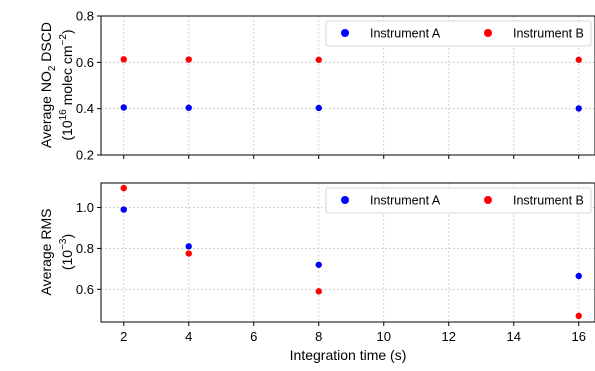 This screenshot has height=371, width=595. Describe the element at coordinates (85, 207) in the screenshot. I see `y-tick-label: 1.0` at that location.